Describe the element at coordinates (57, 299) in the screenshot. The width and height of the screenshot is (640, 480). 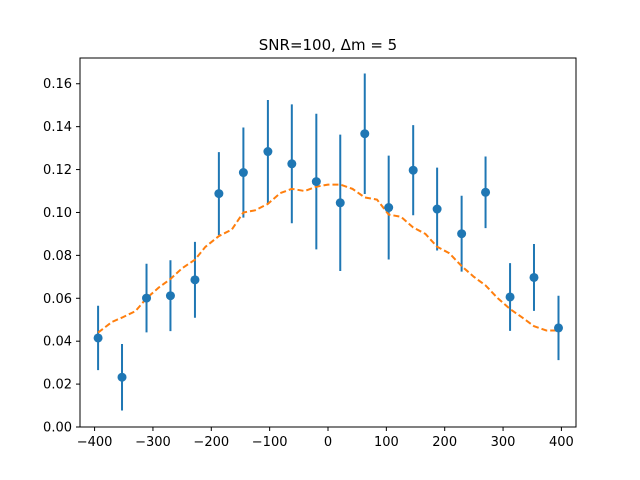
I see `y-tick-label: 0.06` at that location.